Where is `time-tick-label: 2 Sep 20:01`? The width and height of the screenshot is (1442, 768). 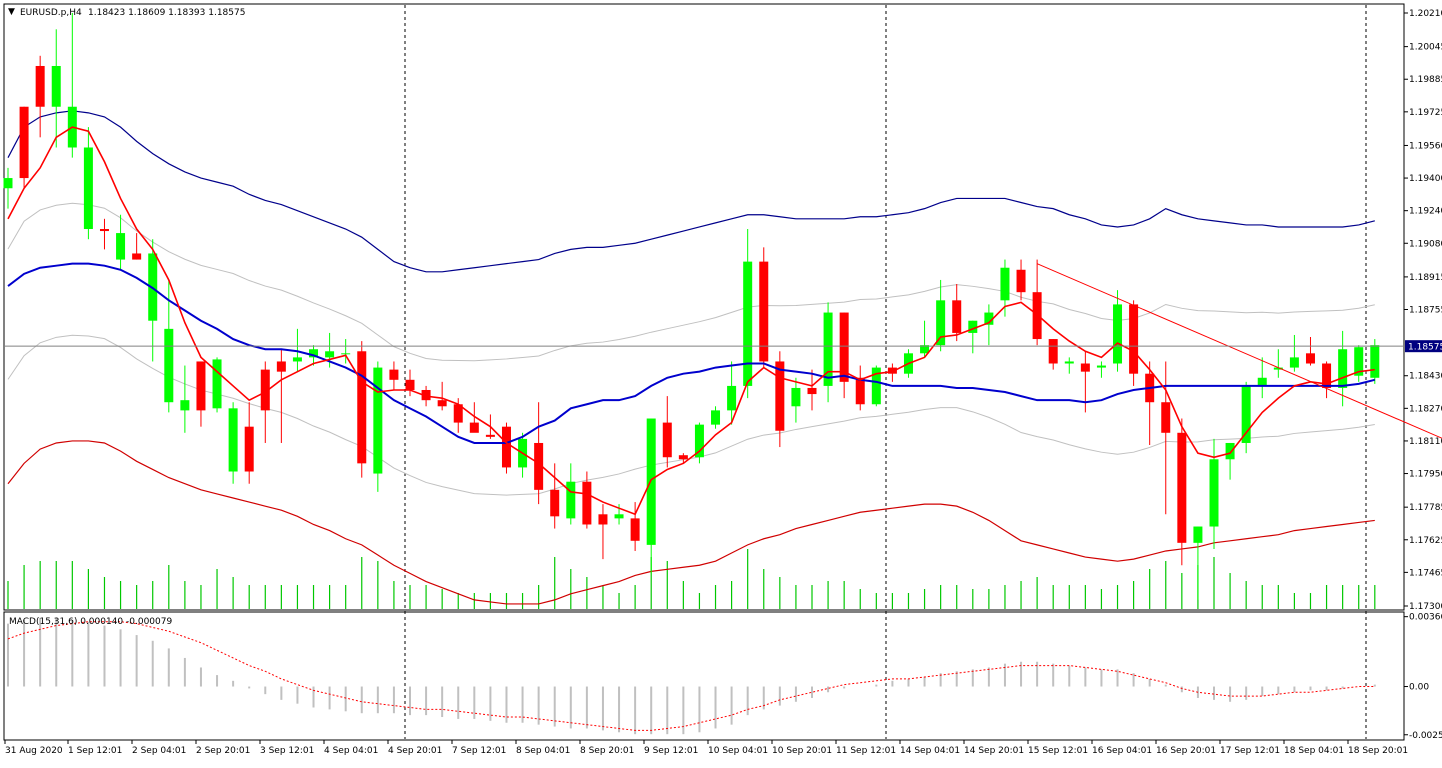 time-tick-label: 2 Sep 20:01 is located at coordinates (223, 751).